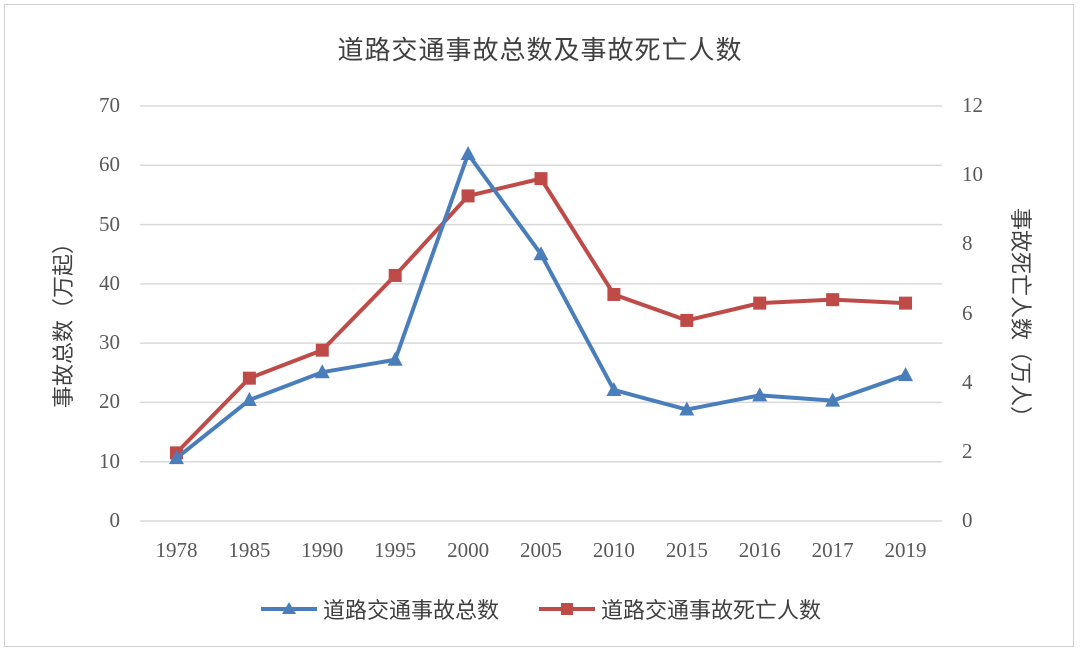 The width and height of the screenshot is (1080, 653). I want to click on x-tick-label: 1995, so click(395, 550).